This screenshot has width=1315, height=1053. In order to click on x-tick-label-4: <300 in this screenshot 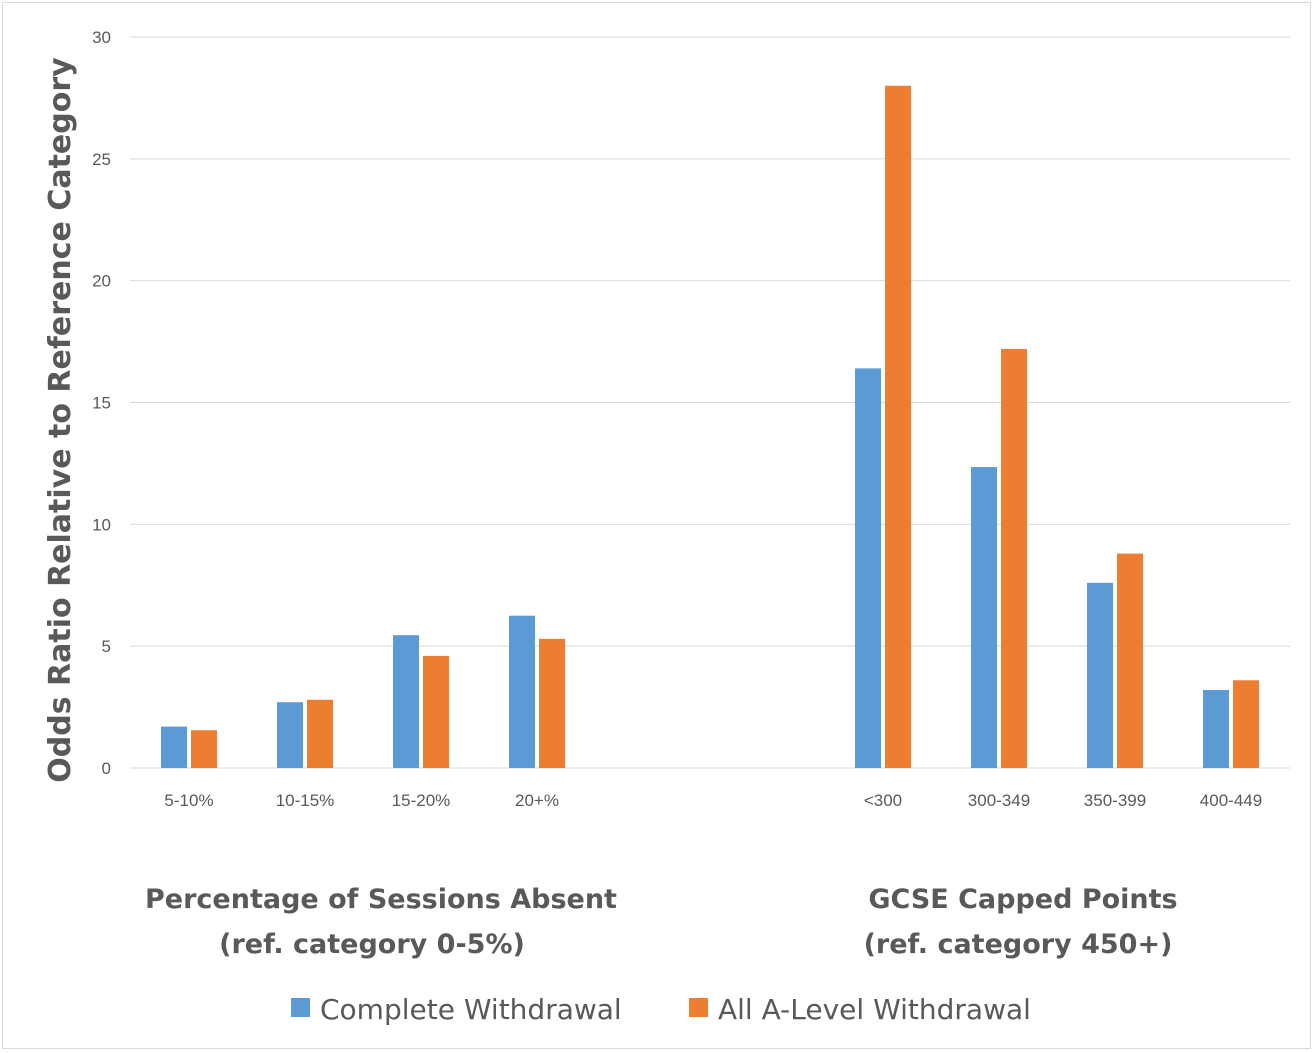, I will do `click(883, 800)`.